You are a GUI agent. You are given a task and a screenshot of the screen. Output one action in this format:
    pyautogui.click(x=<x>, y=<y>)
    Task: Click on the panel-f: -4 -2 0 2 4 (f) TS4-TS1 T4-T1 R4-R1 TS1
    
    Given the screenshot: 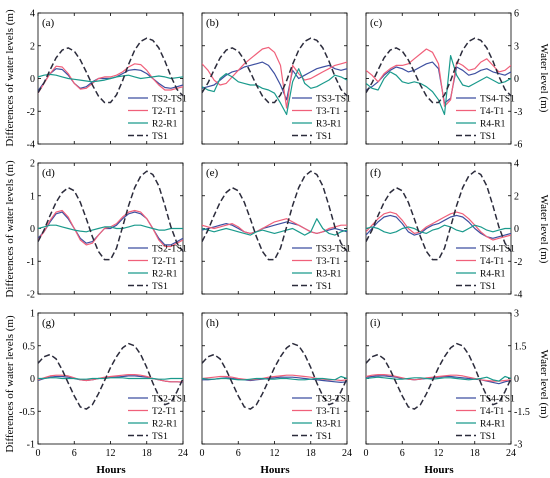 What is the action you would take?
    pyautogui.click(x=443, y=230)
    